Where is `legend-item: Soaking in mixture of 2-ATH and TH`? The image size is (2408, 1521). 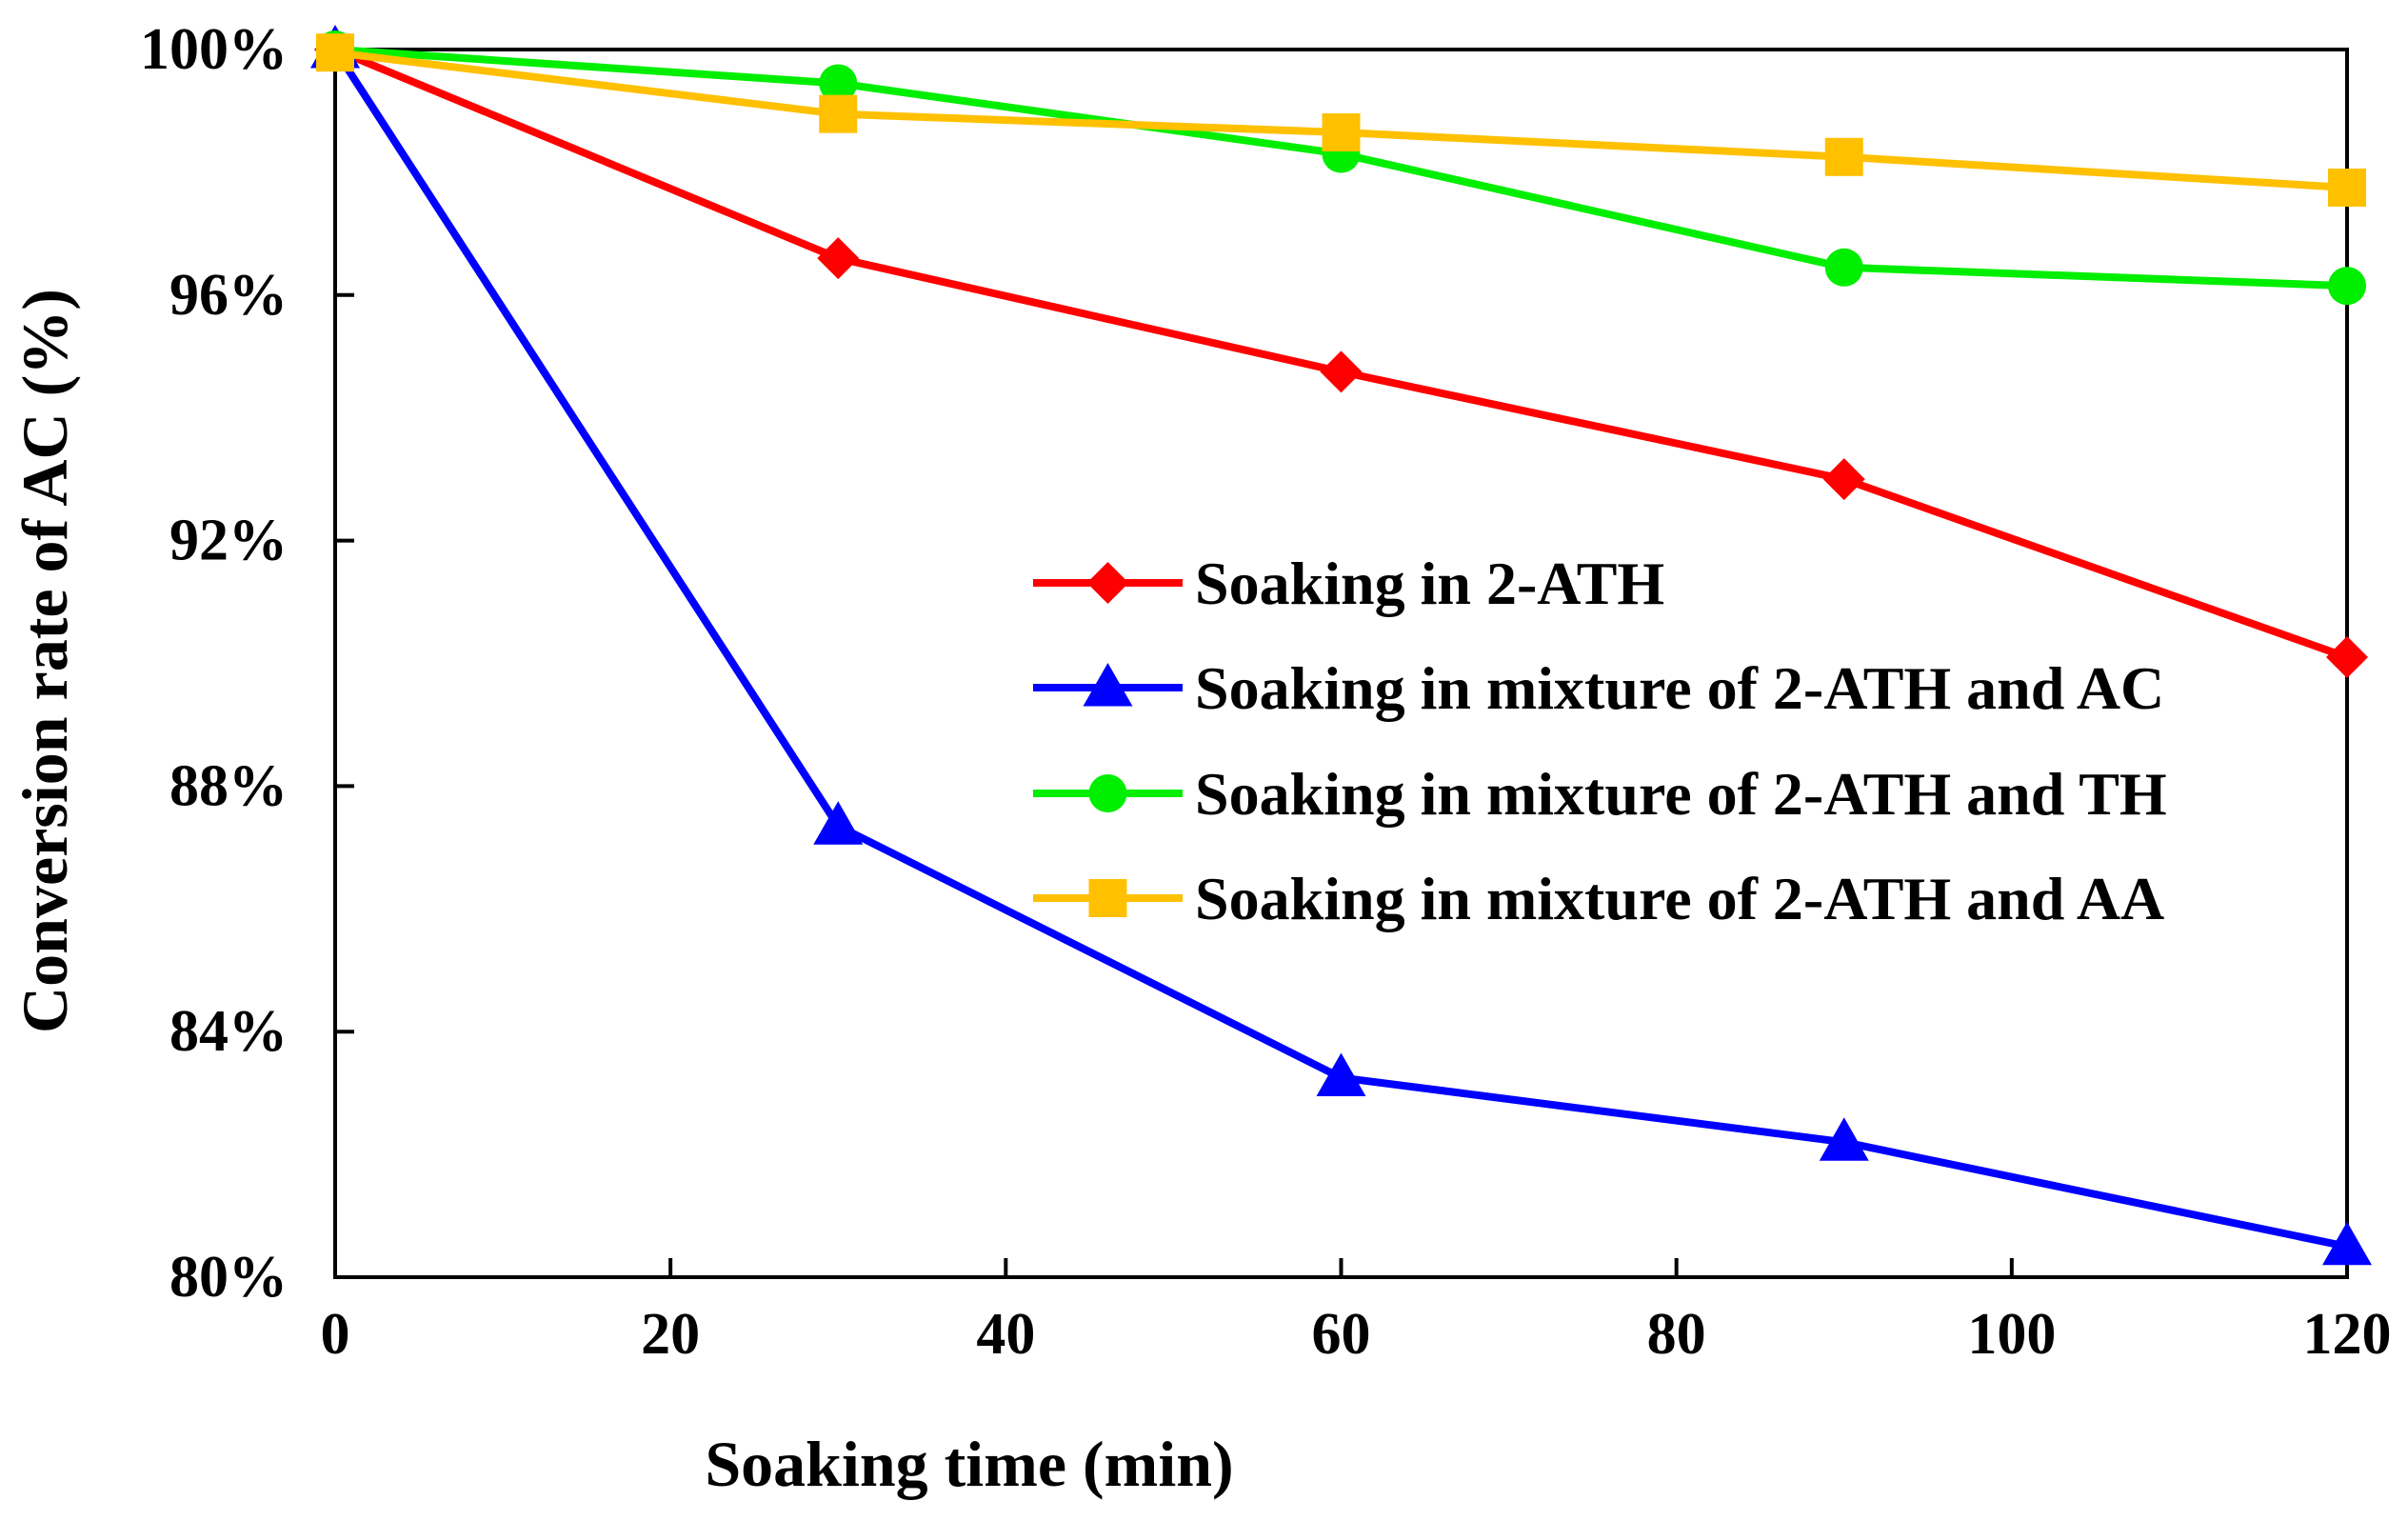
legend-item: Soaking in mixture of 2-ATH and TH is located at coordinates (1600, 794).